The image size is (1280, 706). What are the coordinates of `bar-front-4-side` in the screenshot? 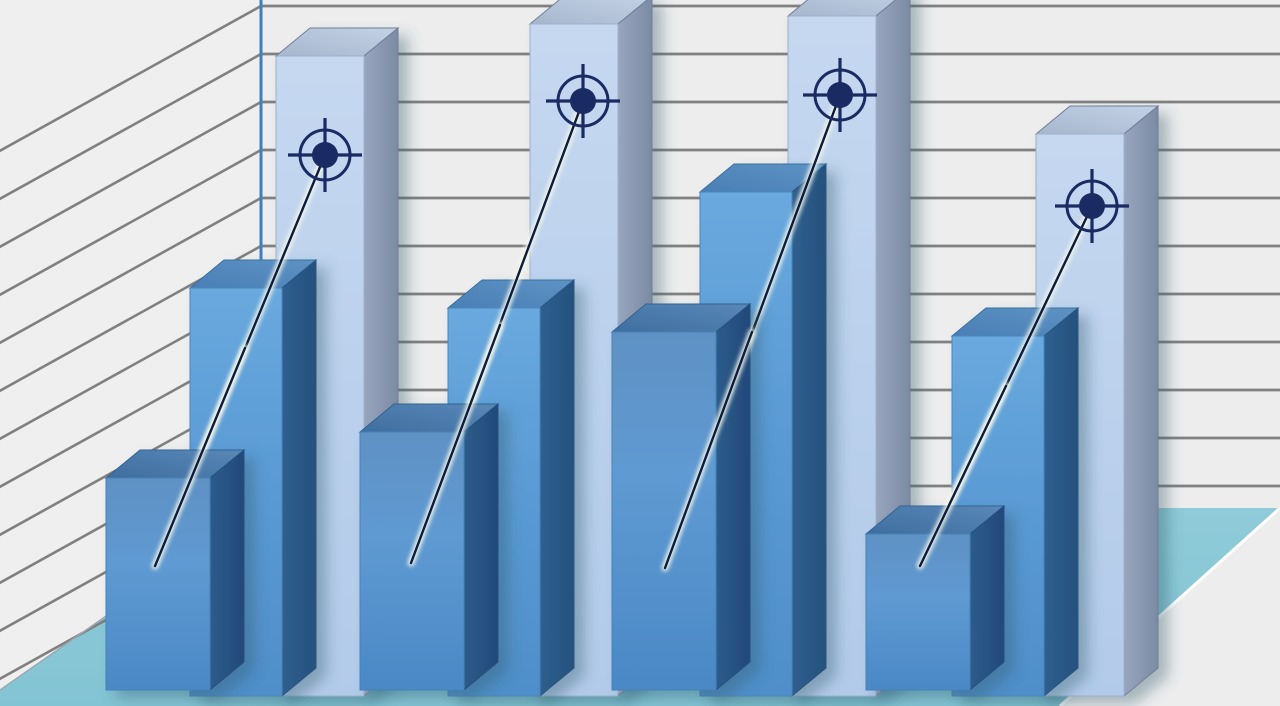 It's located at (987, 598).